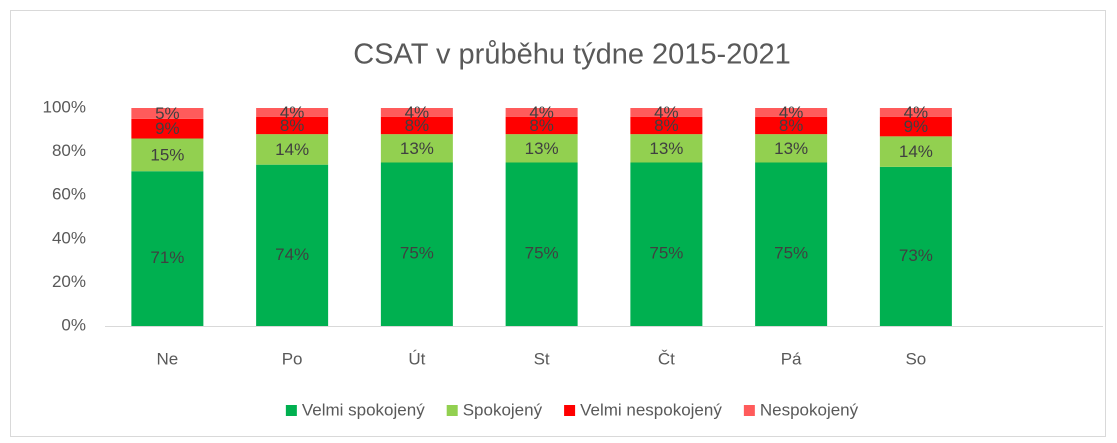 Image resolution: width=1117 pixels, height=443 pixels. Describe the element at coordinates (69, 194) in the screenshot. I see `y-tick-label: 60%` at that location.